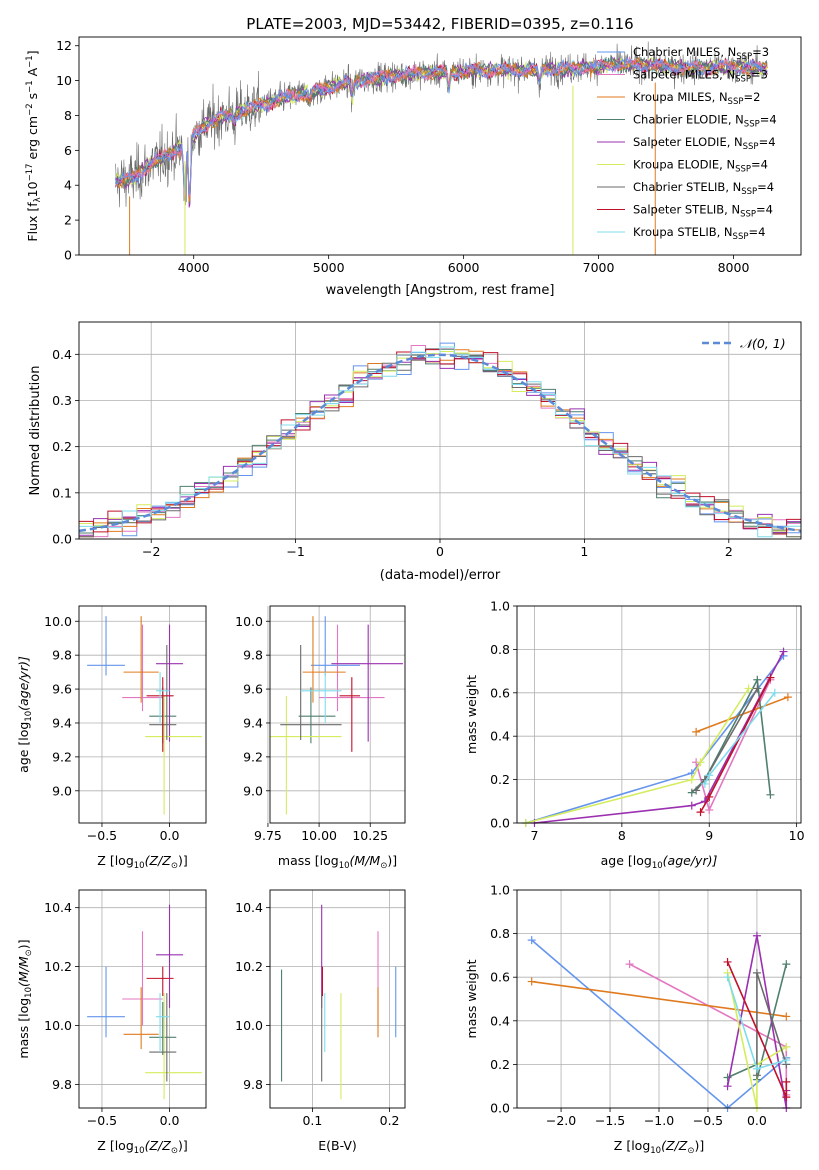 Image resolution: width=819 pixels, height=1170 pixels. I want to click on y-axis-label: mass [log10(M/M⊙)], so click(25, 998).